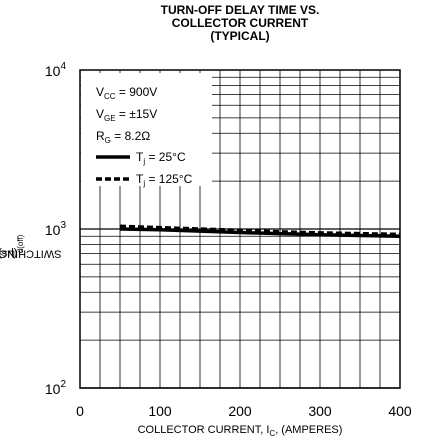 The height and width of the screenshot is (444, 434). What do you see at coordinates (160, 411) in the screenshot?
I see `x-tick-label: 100` at bounding box center [160, 411].